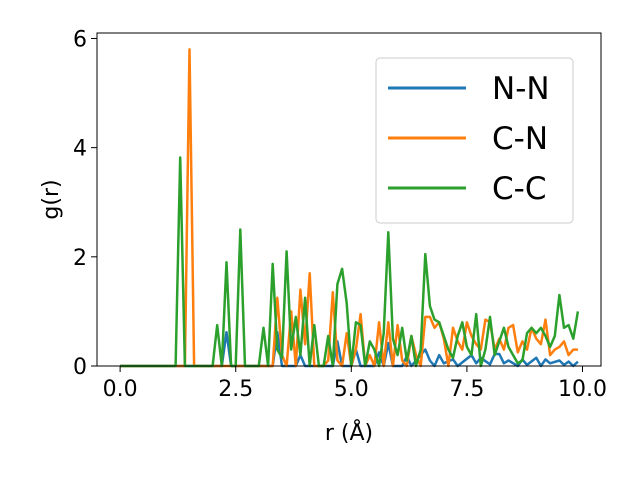 The height and width of the screenshot is (480, 640). What do you see at coordinates (466, 389) in the screenshot?
I see `x-tick-label: 7.5` at bounding box center [466, 389].